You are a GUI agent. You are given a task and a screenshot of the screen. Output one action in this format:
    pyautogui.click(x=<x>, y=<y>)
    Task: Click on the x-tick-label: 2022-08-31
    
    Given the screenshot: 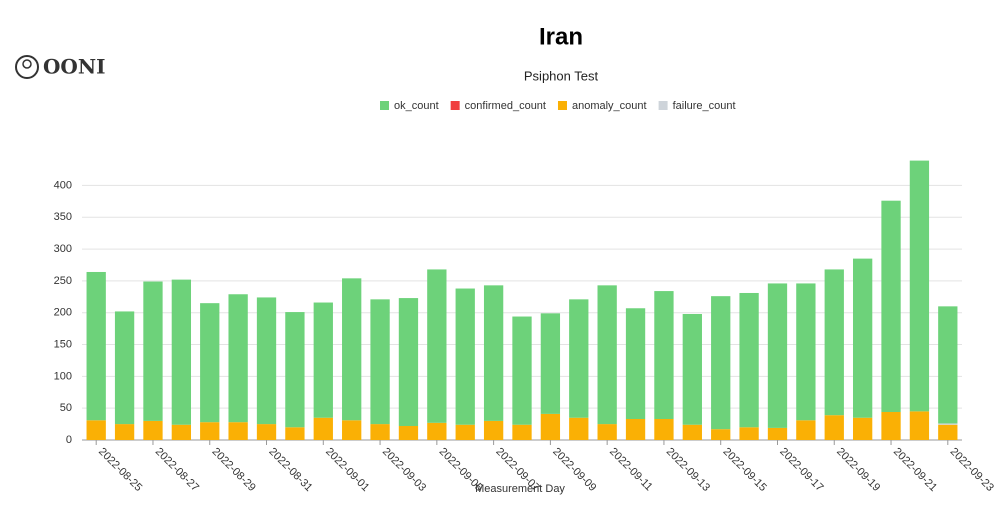 What is the action you would take?
    pyautogui.click(x=290, y=470)
    